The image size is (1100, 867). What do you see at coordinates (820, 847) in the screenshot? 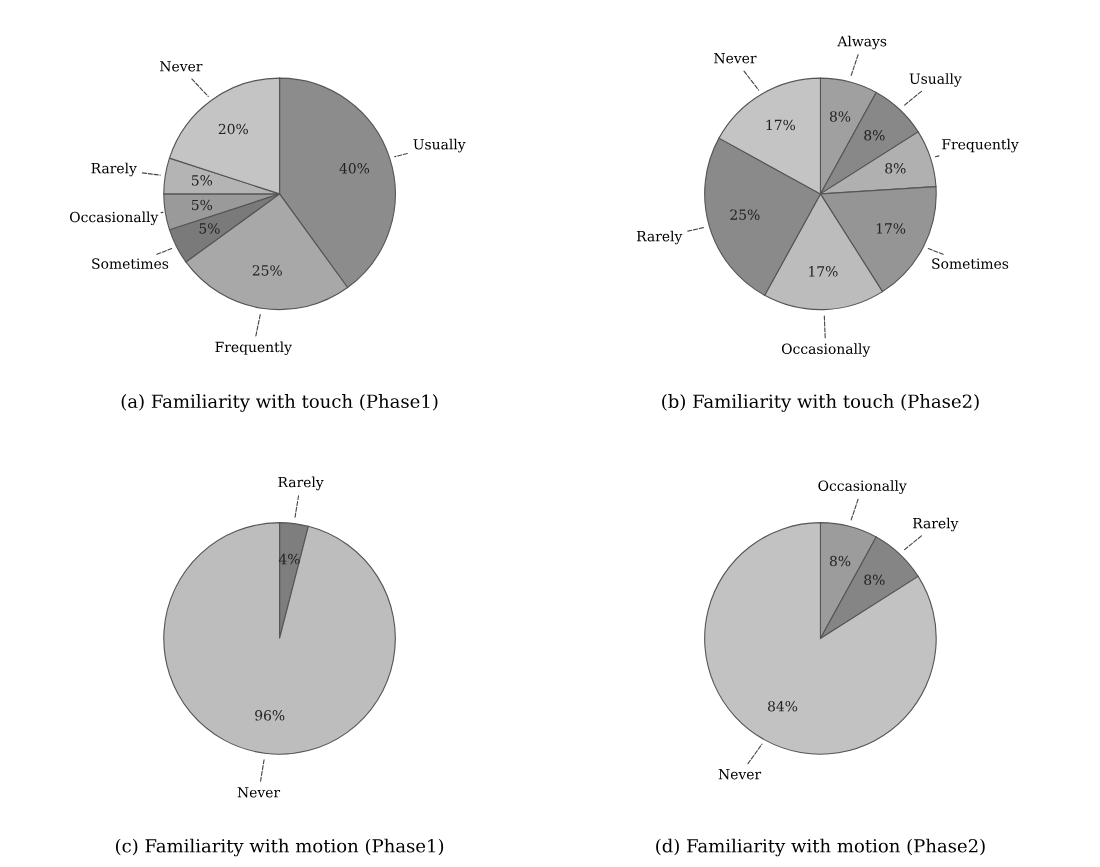
I see `text: (d) Familiarity with motion (Phase2)` at bounding box center [820, 847].